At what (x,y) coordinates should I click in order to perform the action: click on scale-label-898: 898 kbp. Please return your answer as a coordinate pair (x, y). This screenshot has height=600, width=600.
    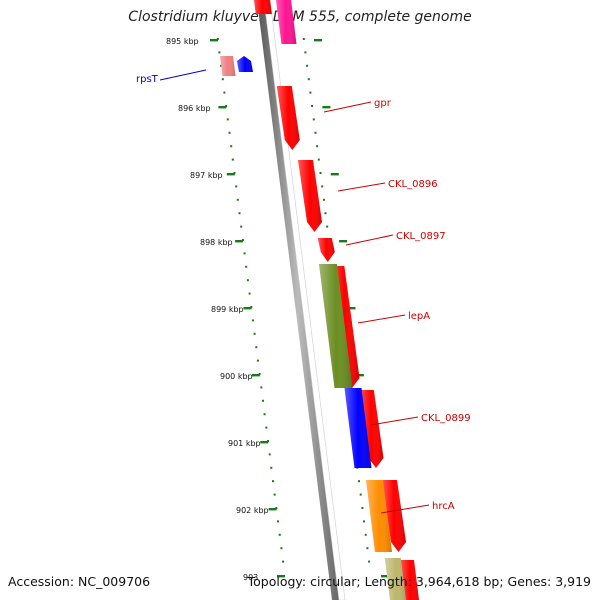
    Looking at the image, I should click on (216, 242).